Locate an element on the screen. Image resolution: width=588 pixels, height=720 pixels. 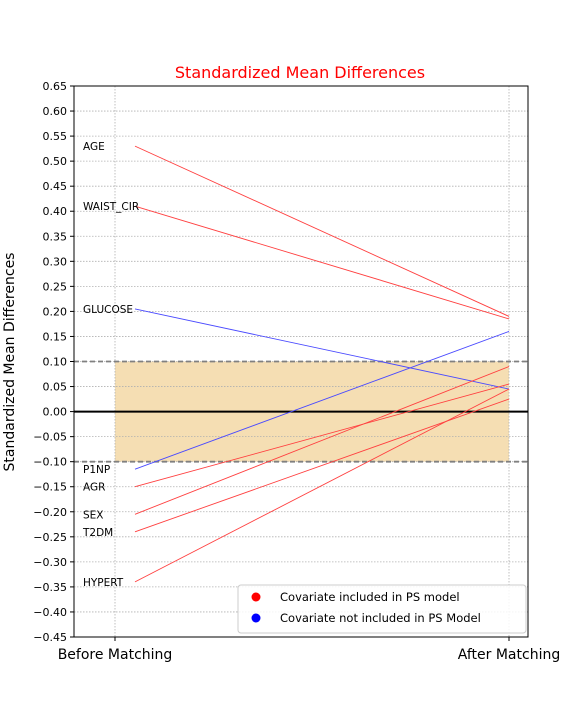
y-tick-label: 0.60 is located at coordinates (55, 111).